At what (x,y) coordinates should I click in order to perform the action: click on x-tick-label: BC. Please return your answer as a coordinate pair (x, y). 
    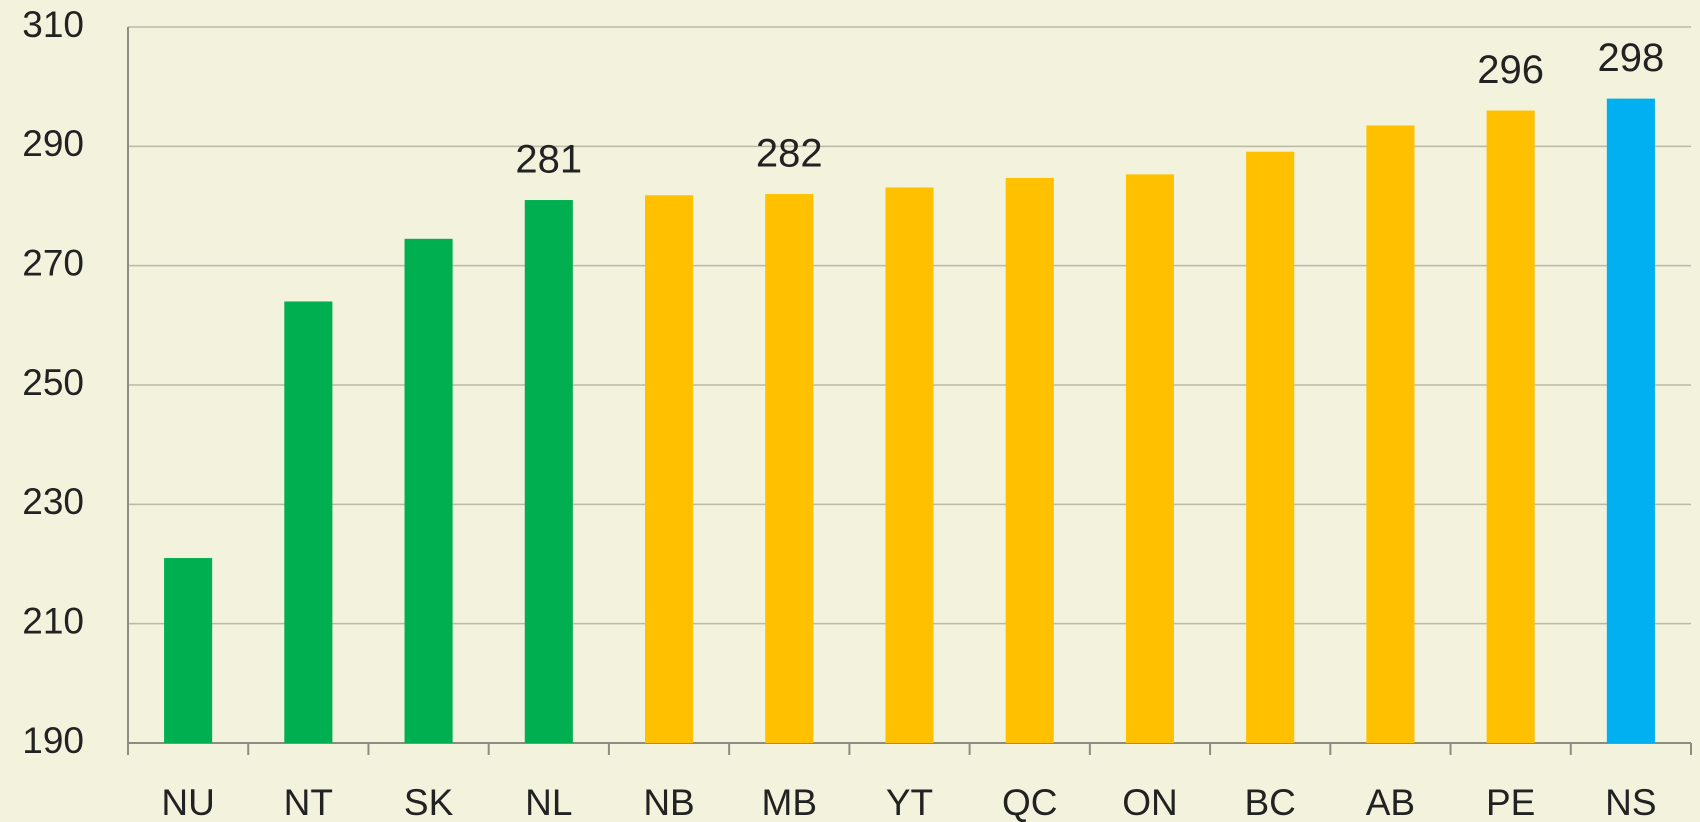
    Looking at the image, I should click on (1269, 802).